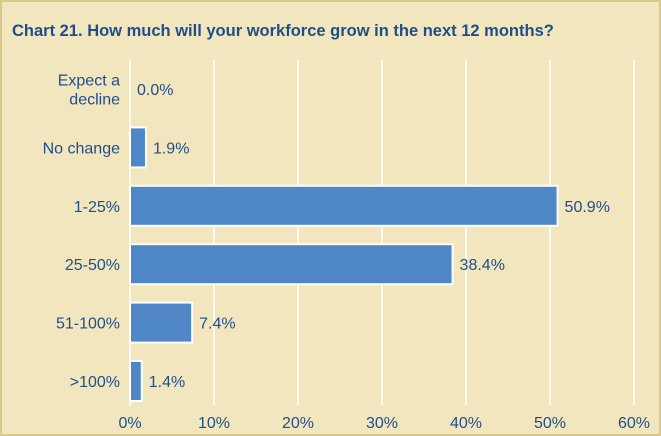  I want to click on x-tick-label: 60%, so click(634, 423).